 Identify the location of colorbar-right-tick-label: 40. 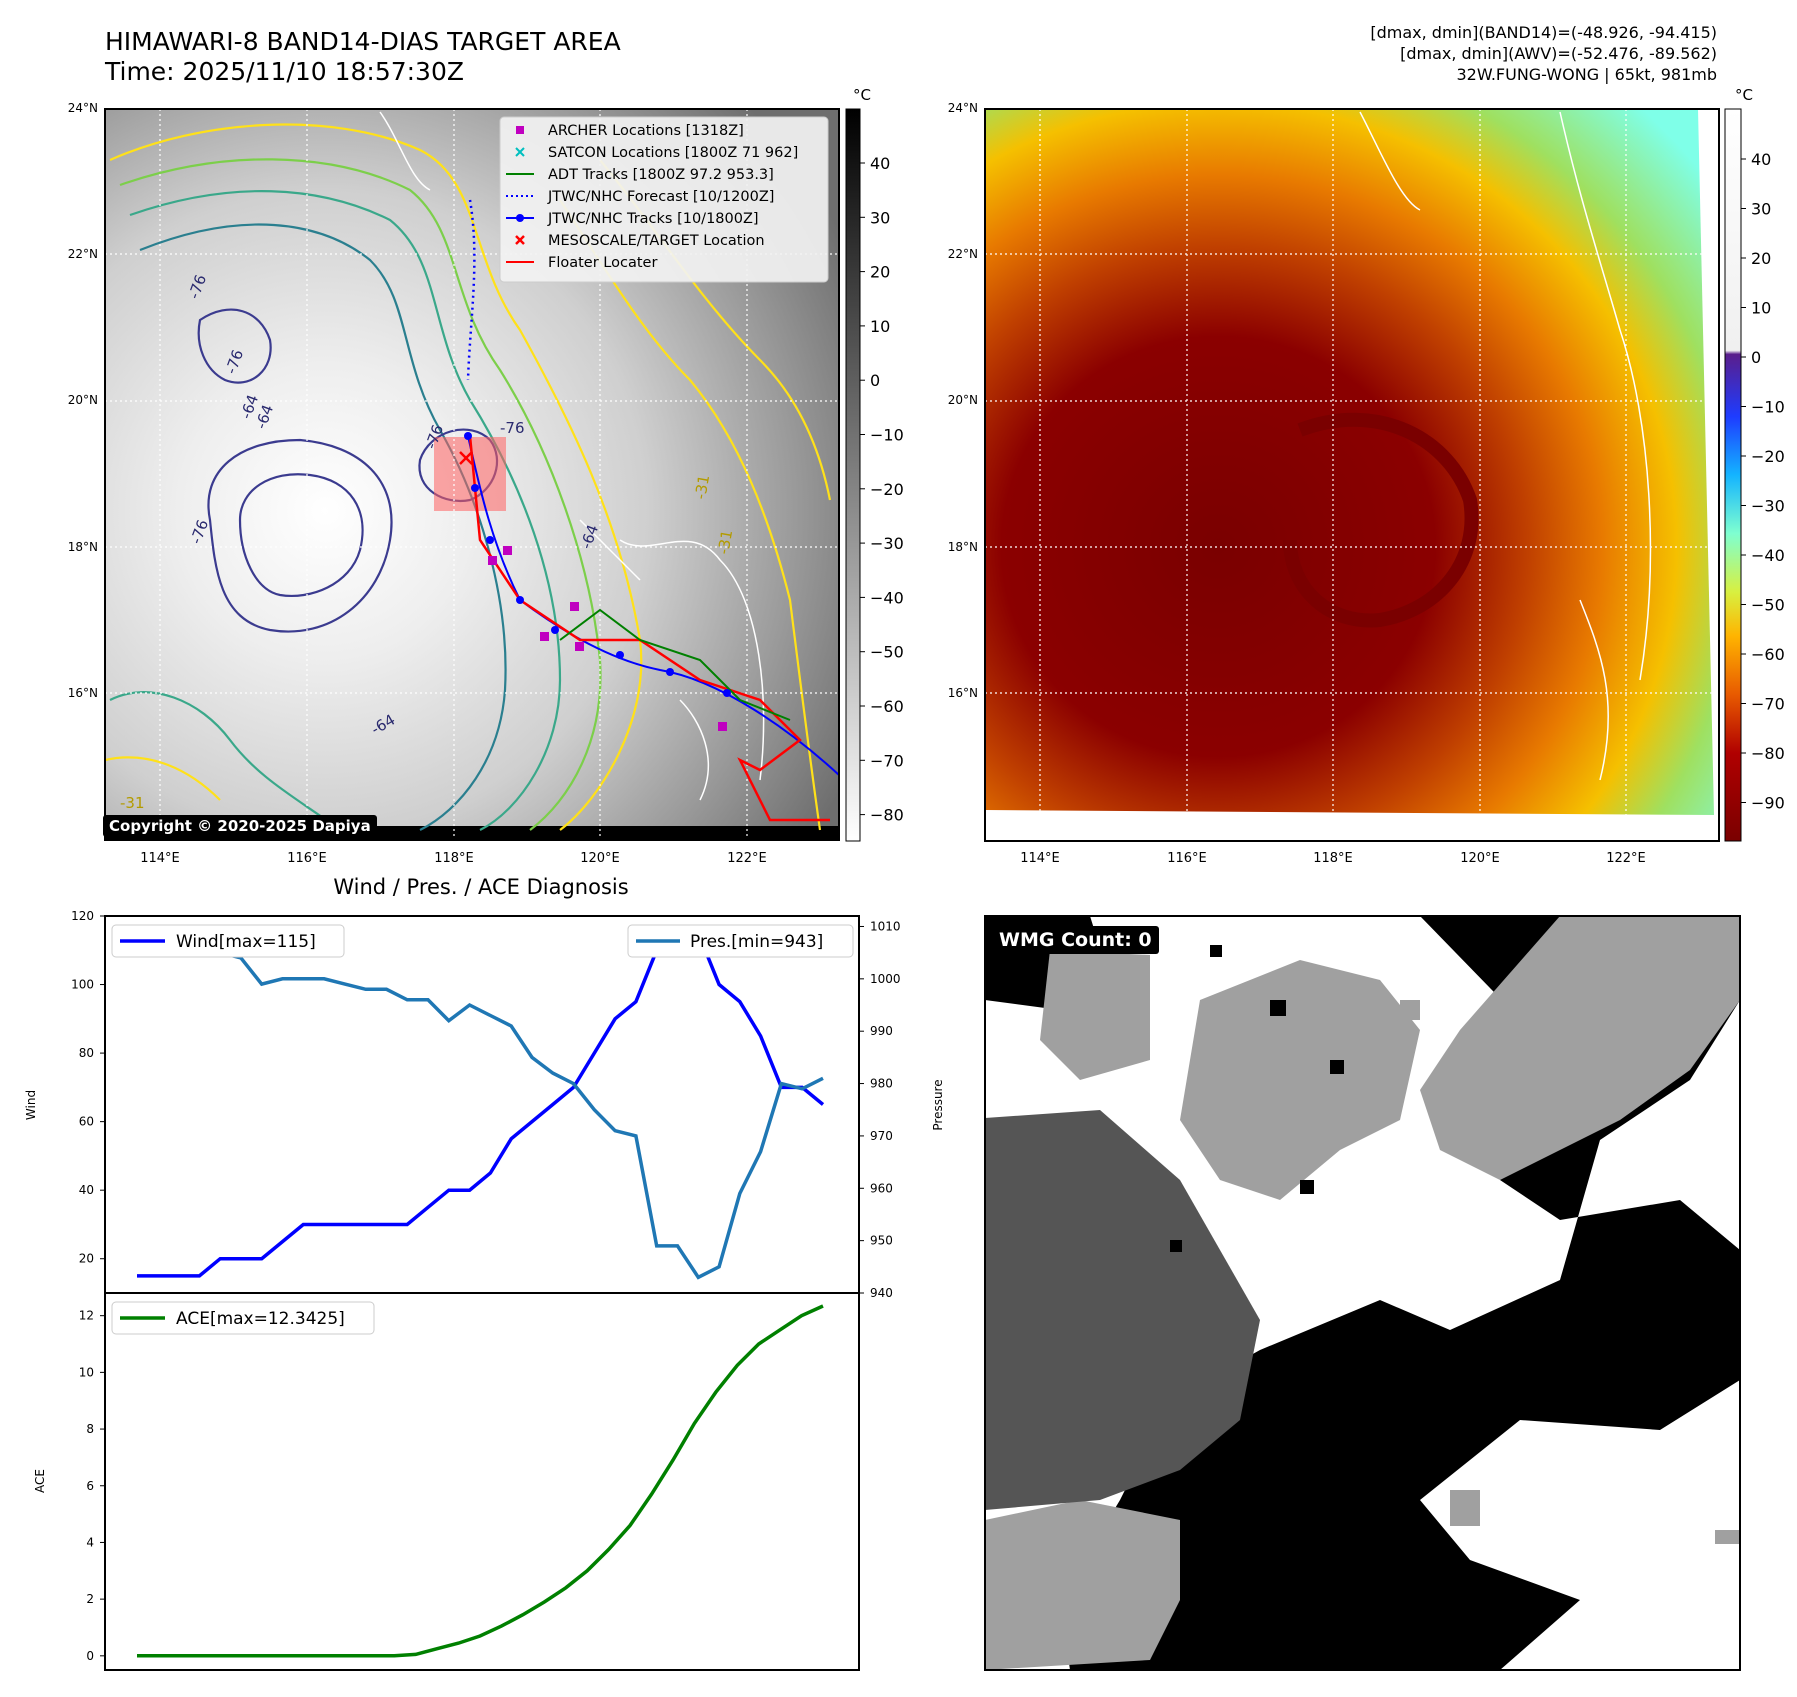
(1761, 159).